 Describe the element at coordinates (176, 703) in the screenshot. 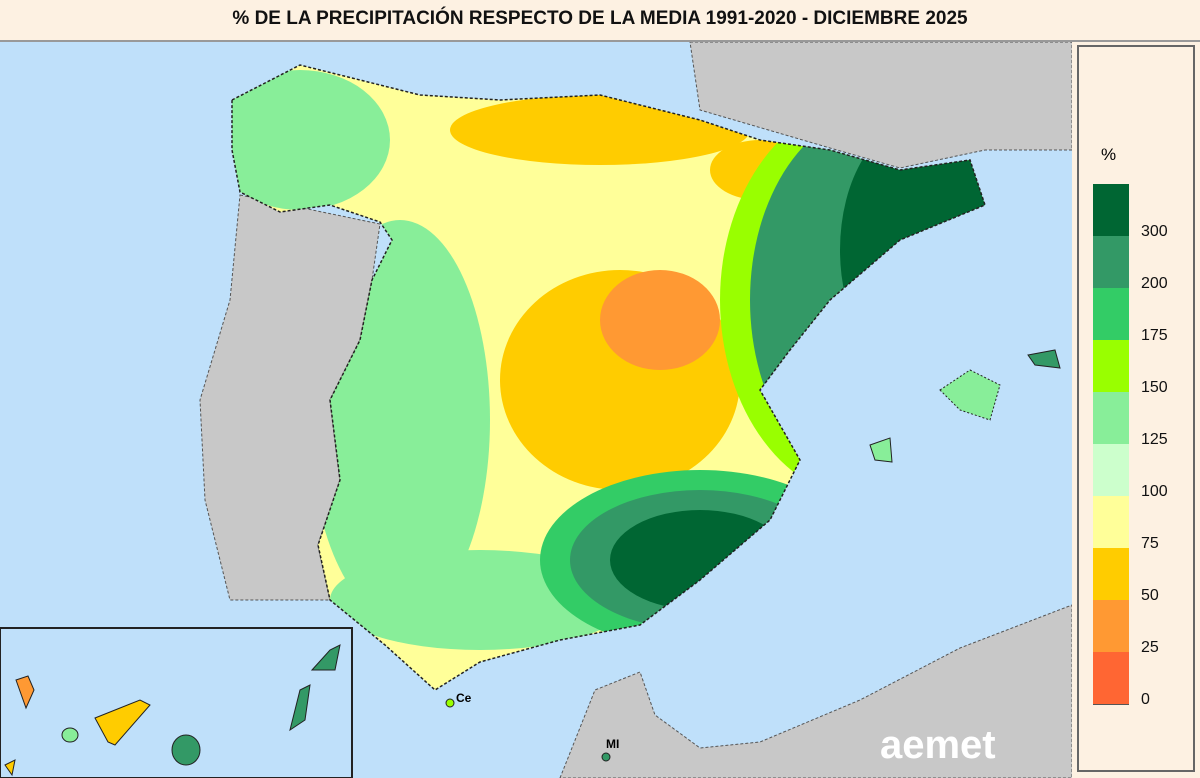

I see `canary-inset` at that location.